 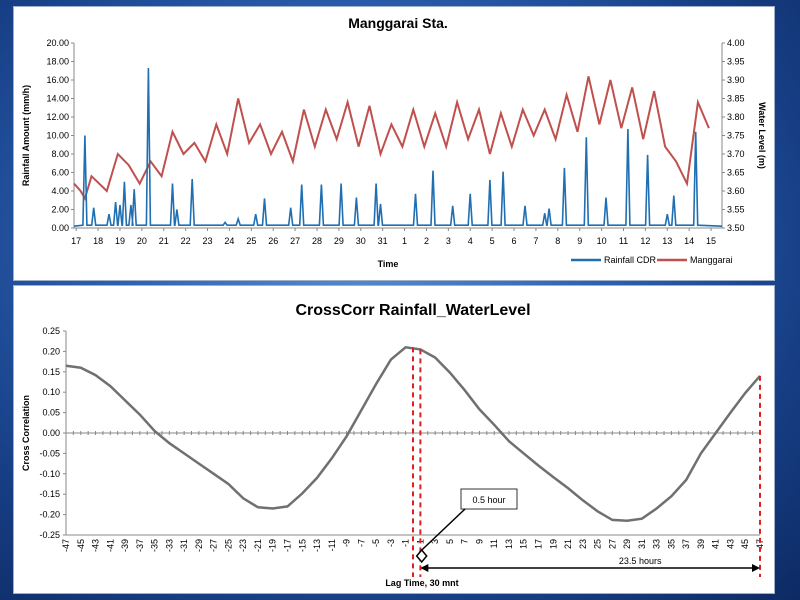 What do you see at coordinates (96, 545) in the screenshot?
I see `x-tick-label: -43` at bounding box center [96, 545].